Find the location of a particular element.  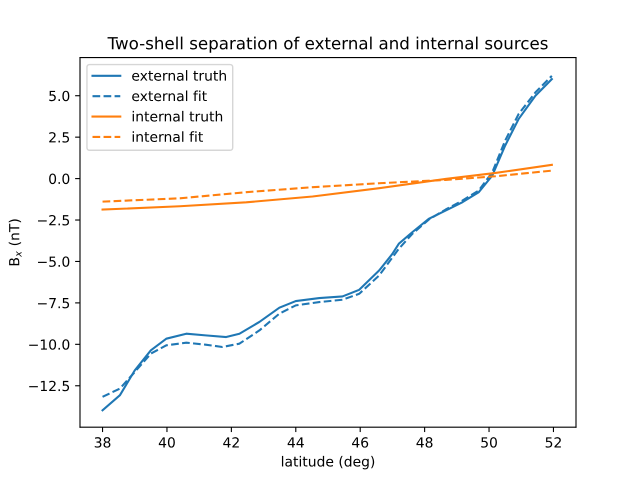

legend-label: internal fit is located at coordinates (167, 136).